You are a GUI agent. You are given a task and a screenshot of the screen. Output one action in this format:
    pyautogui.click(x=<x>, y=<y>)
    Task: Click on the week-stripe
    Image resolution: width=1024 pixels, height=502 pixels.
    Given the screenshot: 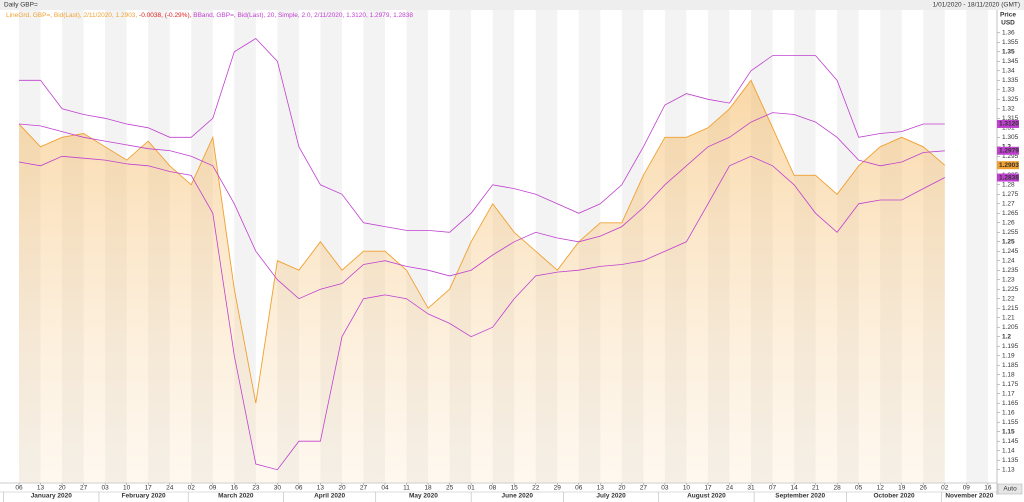 What is the action you would take?
    pyautogui.click(x=977, y=246)
    